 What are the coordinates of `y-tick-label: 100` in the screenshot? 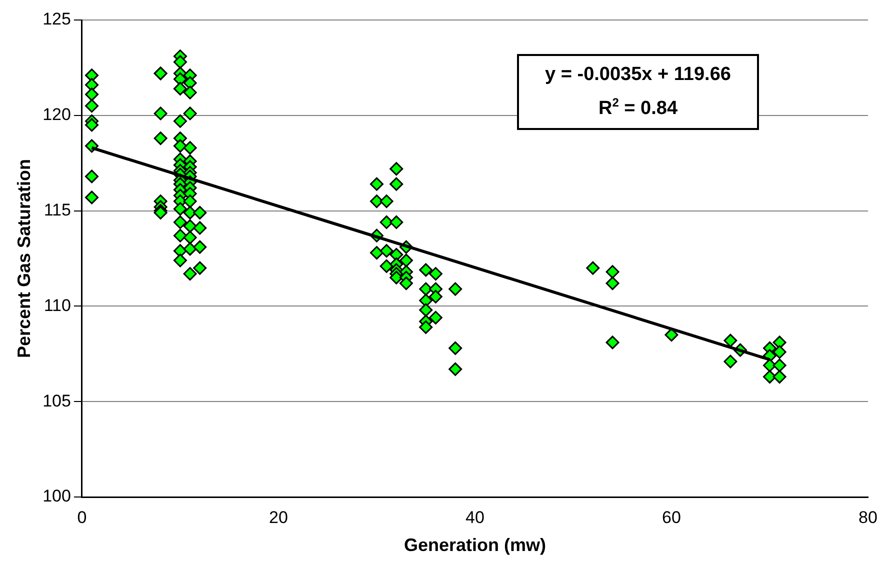 It's located at (56, 496).